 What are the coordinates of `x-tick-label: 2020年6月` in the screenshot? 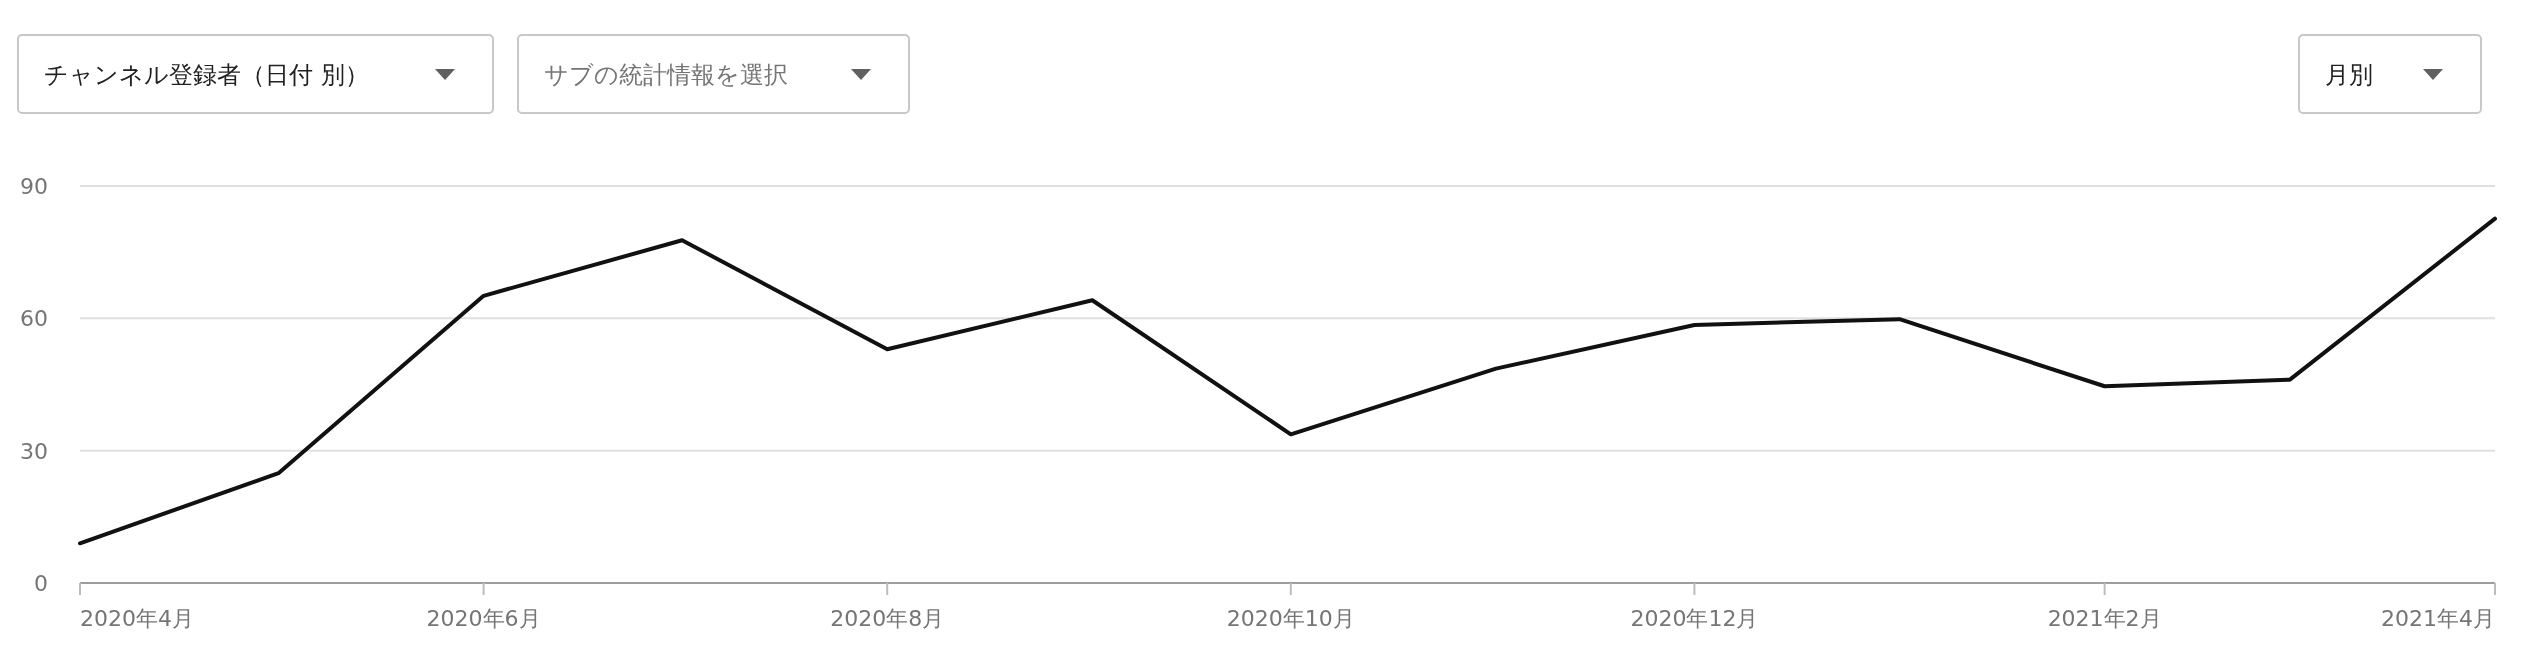 It's located at (483, 618).